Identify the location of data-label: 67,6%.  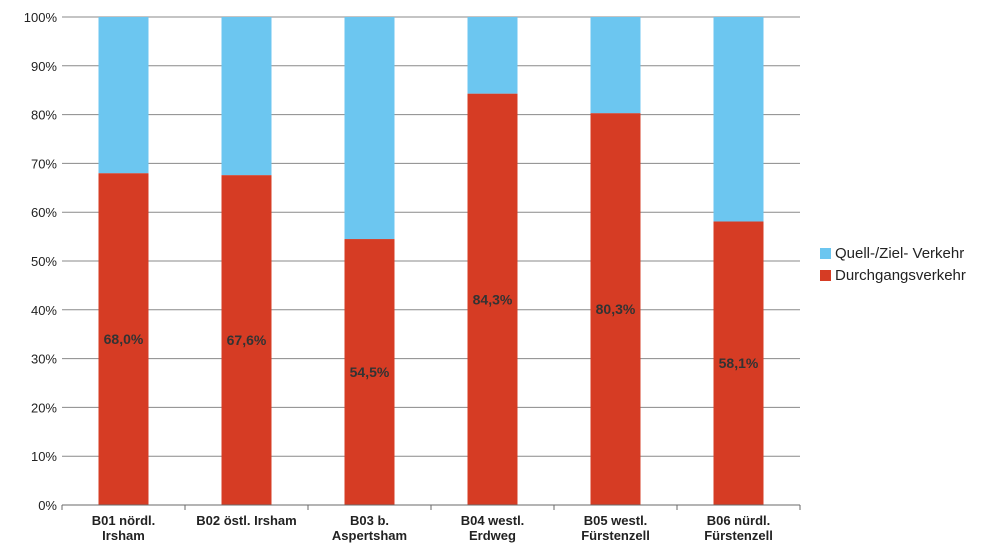
(247, 340).